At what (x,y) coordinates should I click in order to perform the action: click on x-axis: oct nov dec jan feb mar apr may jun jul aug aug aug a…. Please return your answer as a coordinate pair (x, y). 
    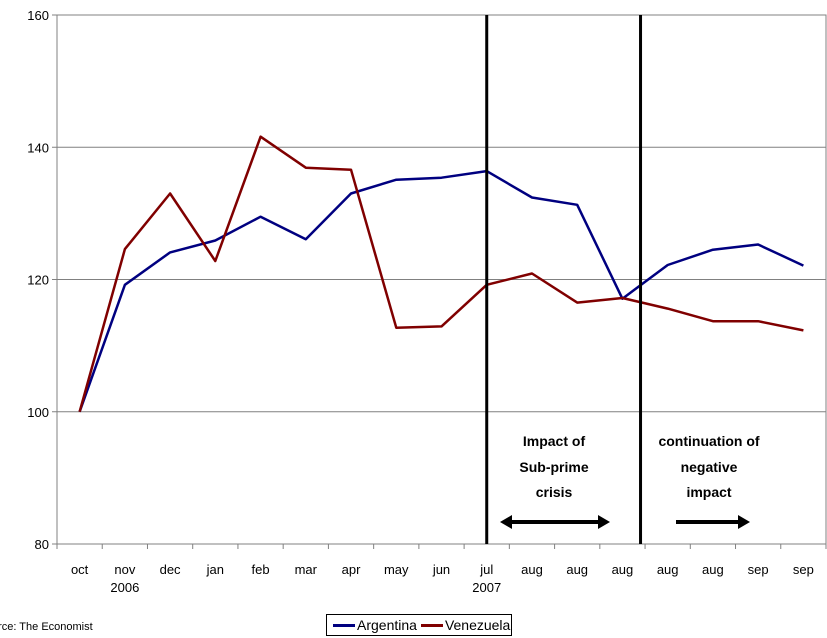
    Looking at the image, I should click on (441, 569).